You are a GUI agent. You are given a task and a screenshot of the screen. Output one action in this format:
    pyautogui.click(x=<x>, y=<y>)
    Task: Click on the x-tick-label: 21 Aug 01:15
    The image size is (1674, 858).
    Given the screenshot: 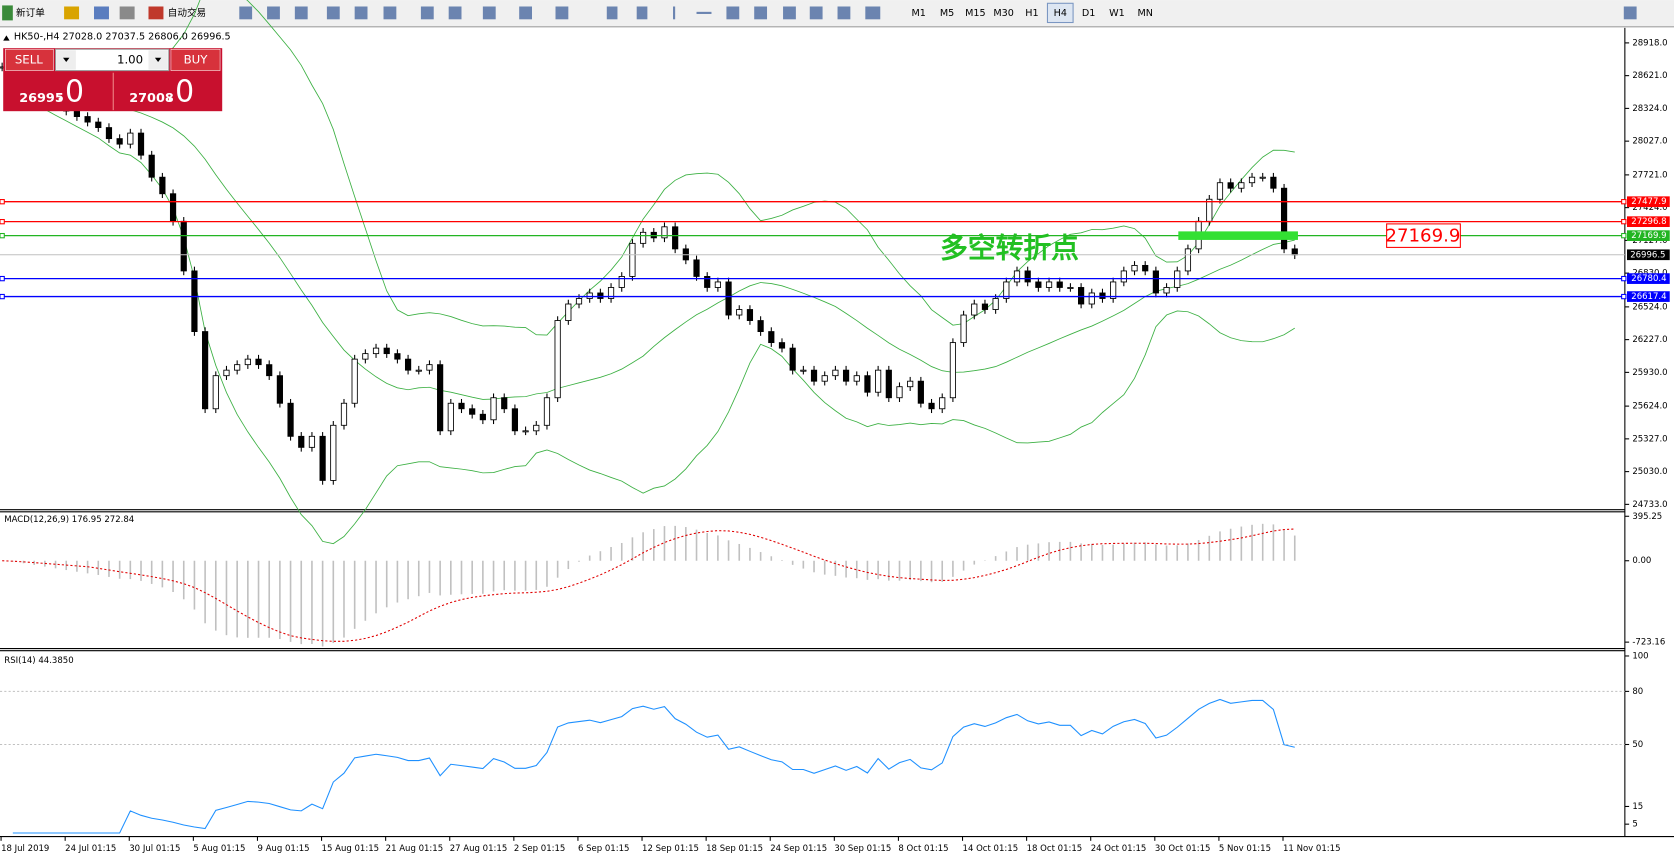 What is the action you would take?
    pyautogui.click(x=415, y=849)
    